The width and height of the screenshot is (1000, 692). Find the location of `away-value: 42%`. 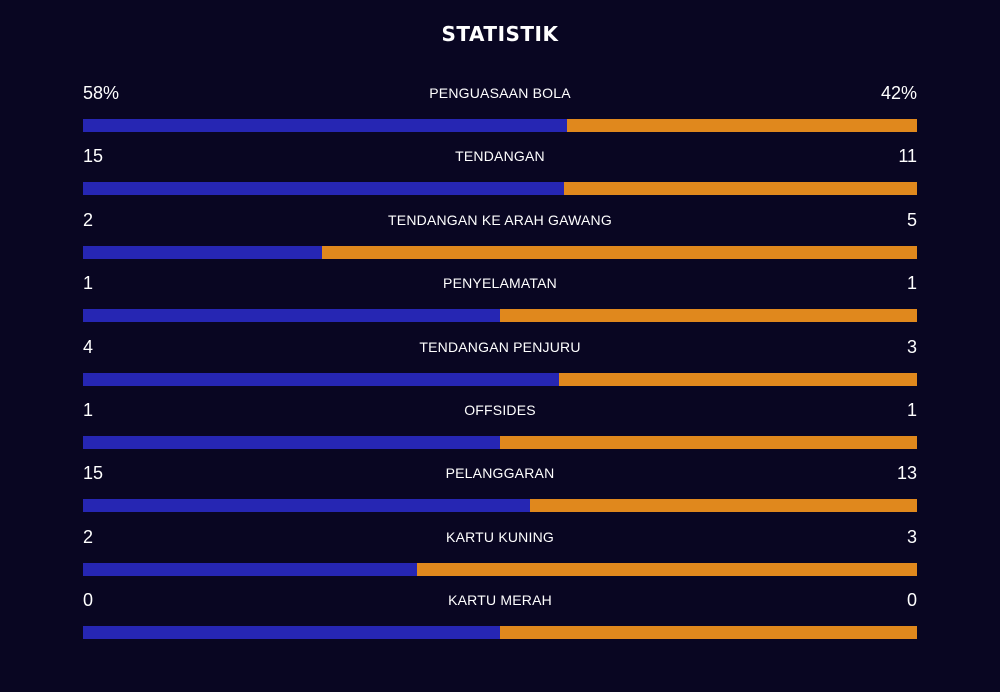

away-value: 42% is located at coordinates (898, 93).